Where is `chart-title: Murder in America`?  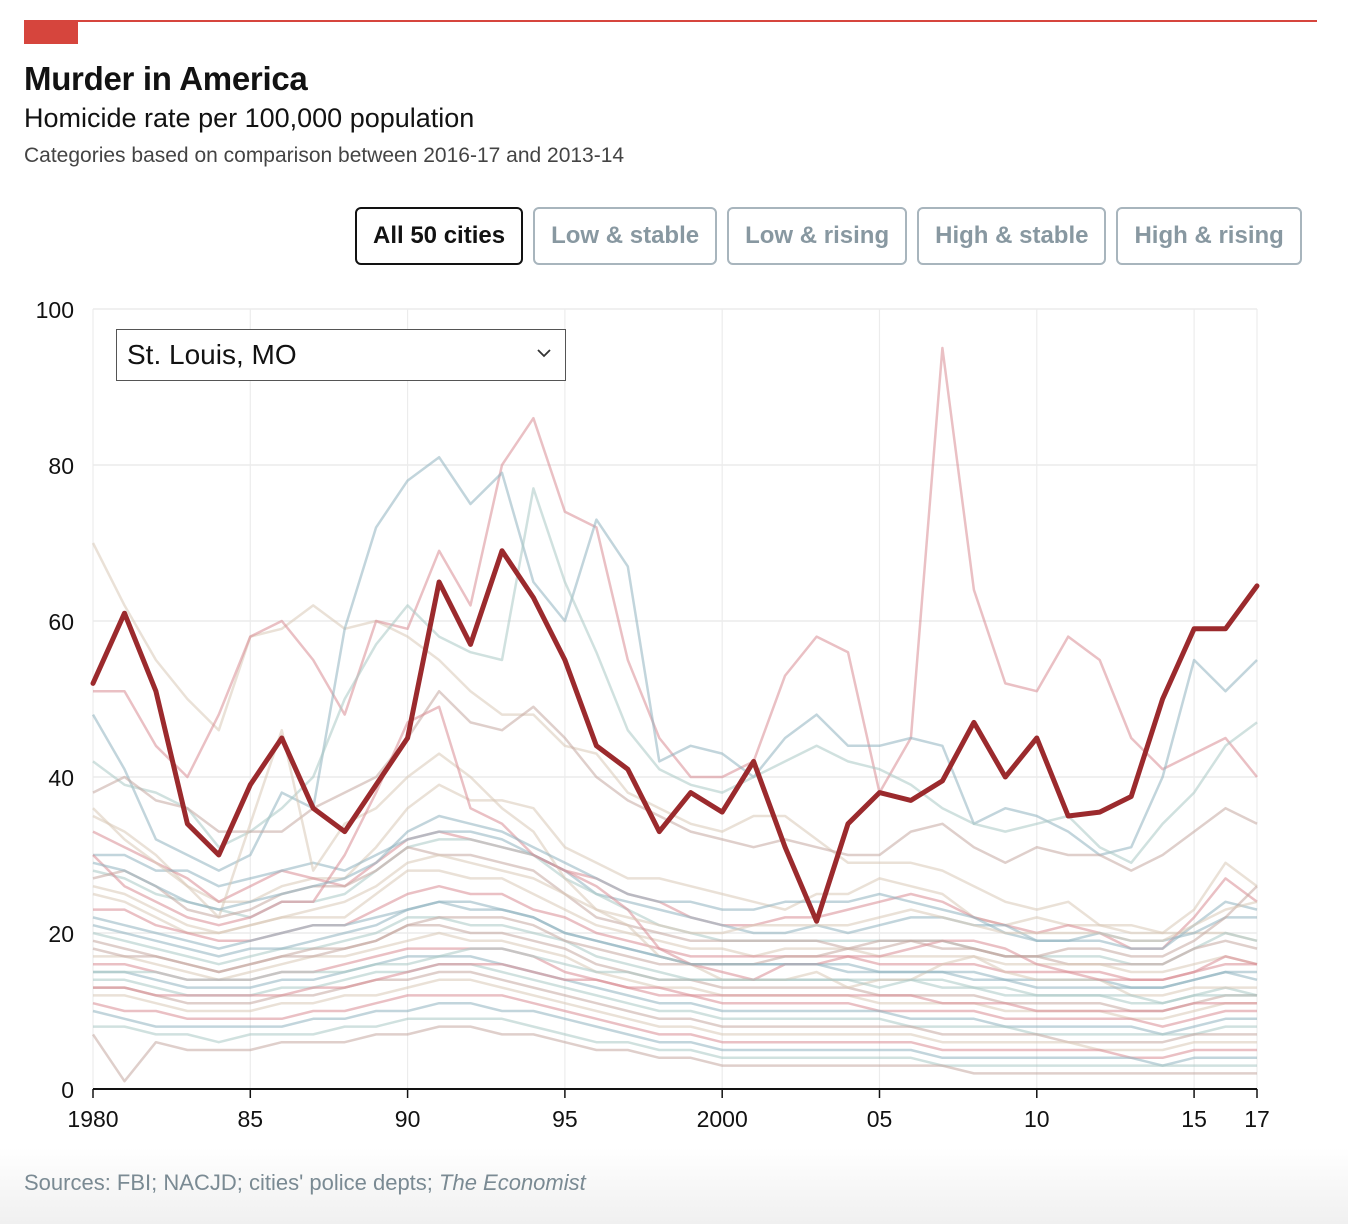
chart-title: Murder in America is located at coordinates (166, 78).